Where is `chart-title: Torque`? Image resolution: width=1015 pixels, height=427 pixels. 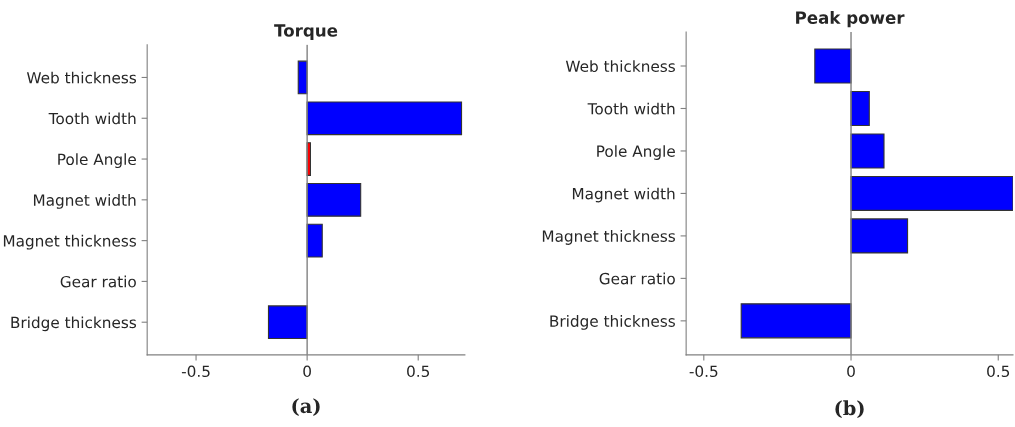
chart-title: Torque is located at coordinates (306, 32).